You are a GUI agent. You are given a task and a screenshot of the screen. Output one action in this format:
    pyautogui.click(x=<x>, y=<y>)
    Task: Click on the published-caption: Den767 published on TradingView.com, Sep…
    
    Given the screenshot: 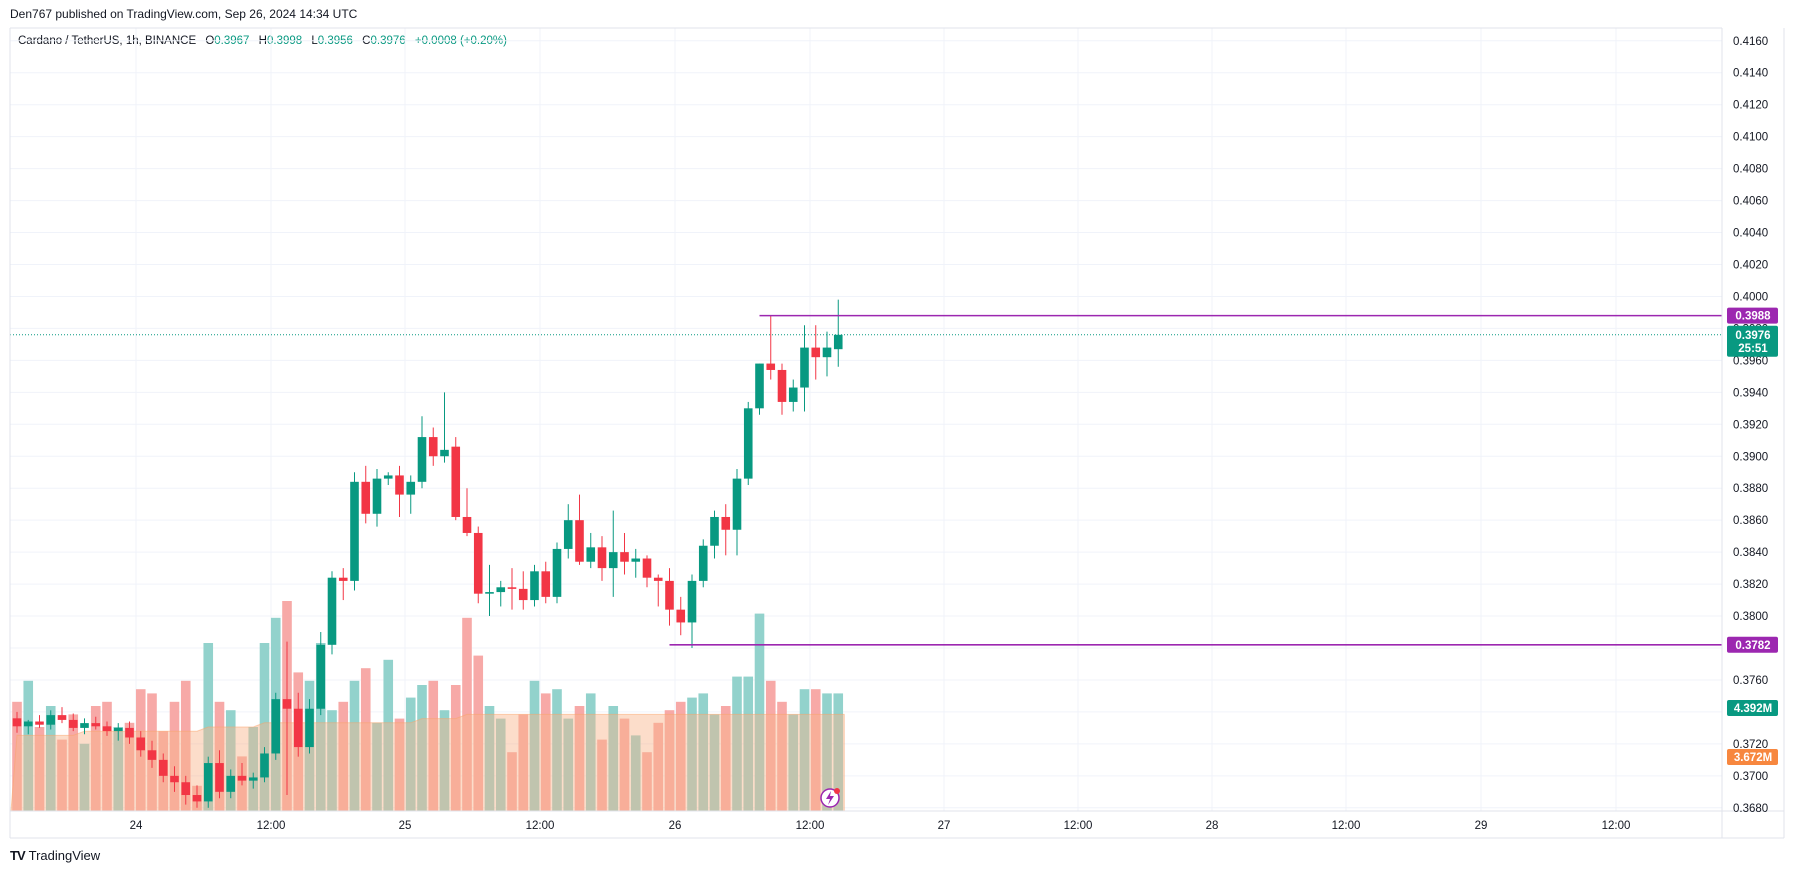 What is the action you would take?
    pyautogui.click(x=184, y=14)
    